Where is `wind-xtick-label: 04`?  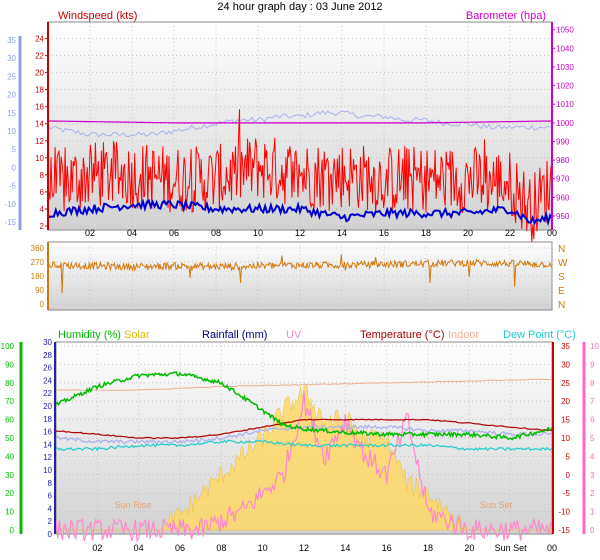
wind-xtick-label: 04 is located at coordinates (132, 233).